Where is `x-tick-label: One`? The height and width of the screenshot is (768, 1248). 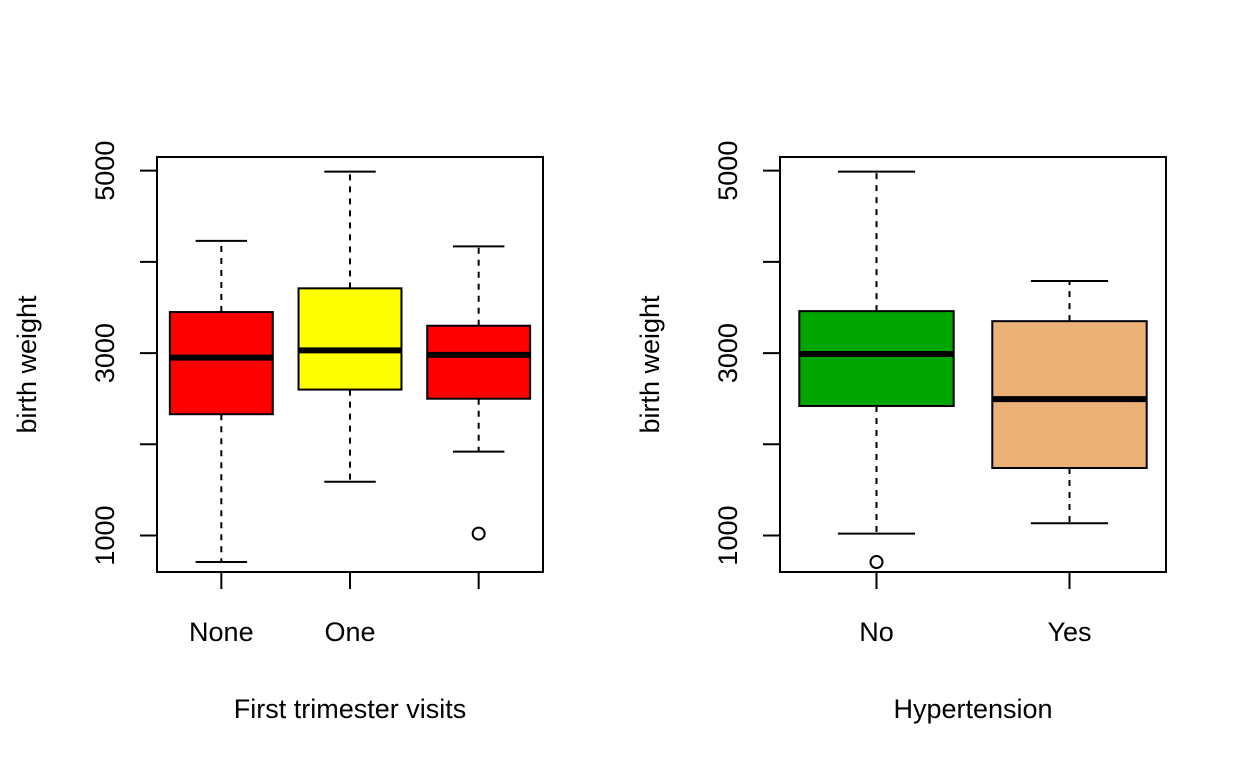 x-tick-label: One is located at coordinates (349, 632).